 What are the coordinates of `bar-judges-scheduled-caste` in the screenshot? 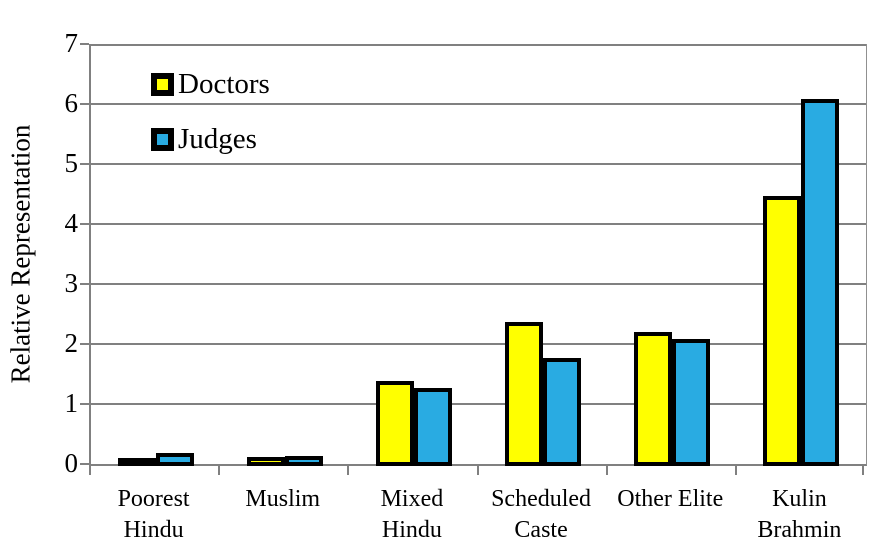 It's located at (562, 411).